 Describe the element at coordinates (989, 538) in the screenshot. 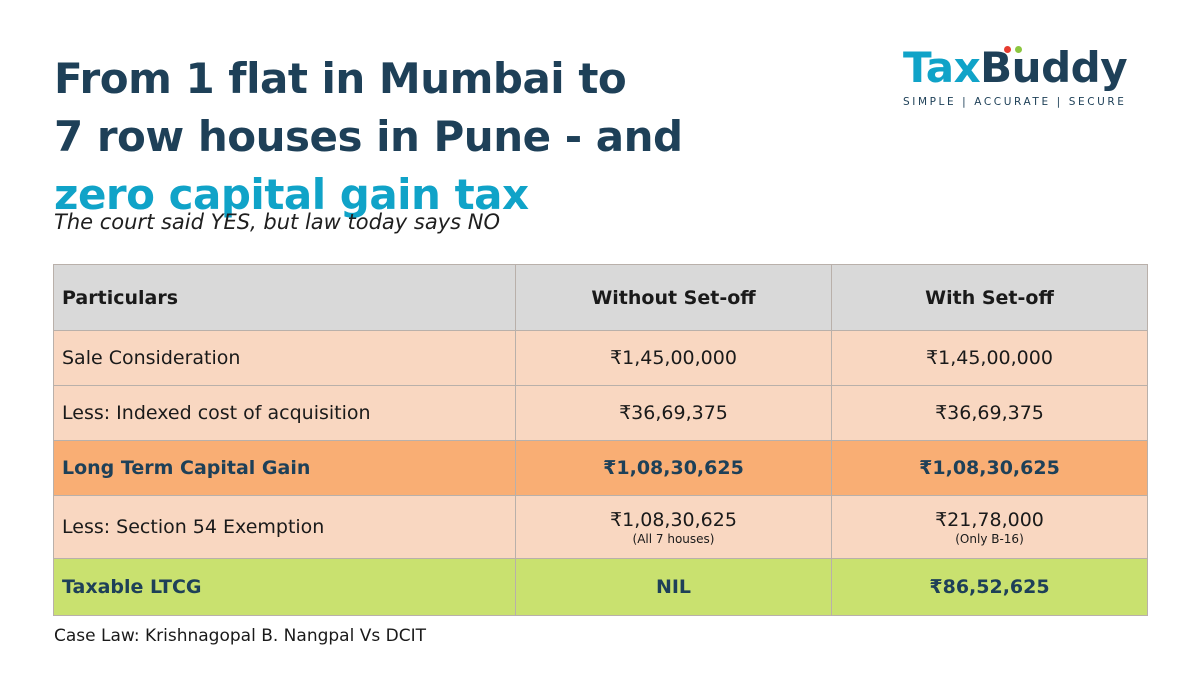

I see `exemption-note: (Only B-16)` at that location.